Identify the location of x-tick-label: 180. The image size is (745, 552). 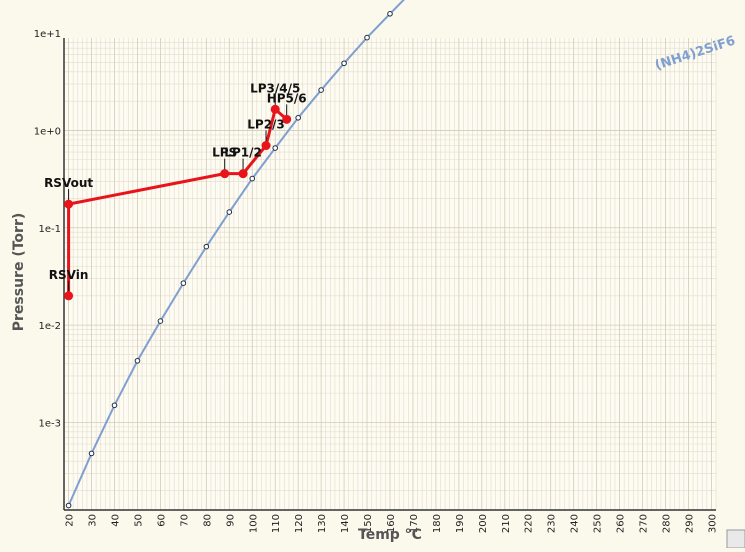
(437, 523).